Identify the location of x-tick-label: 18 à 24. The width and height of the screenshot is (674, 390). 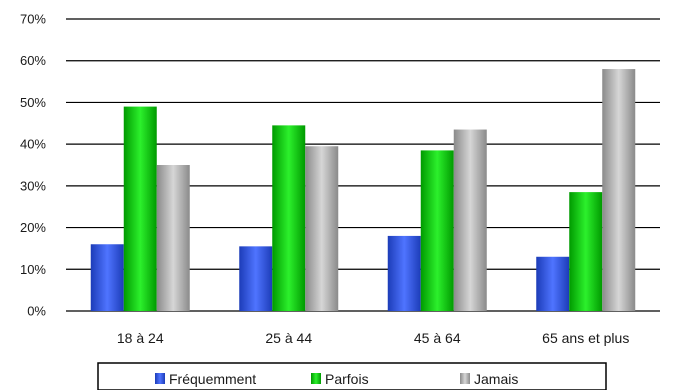
(140, 338).